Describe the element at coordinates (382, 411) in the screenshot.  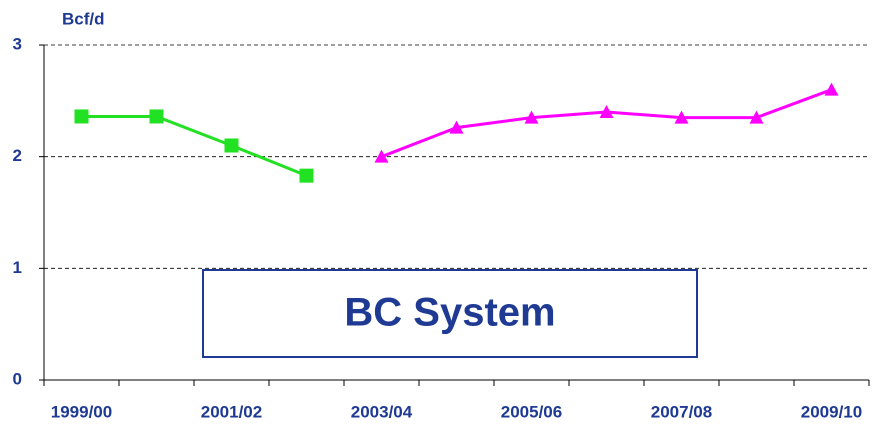
I see `x-tick-label: 2003/04` at that location.